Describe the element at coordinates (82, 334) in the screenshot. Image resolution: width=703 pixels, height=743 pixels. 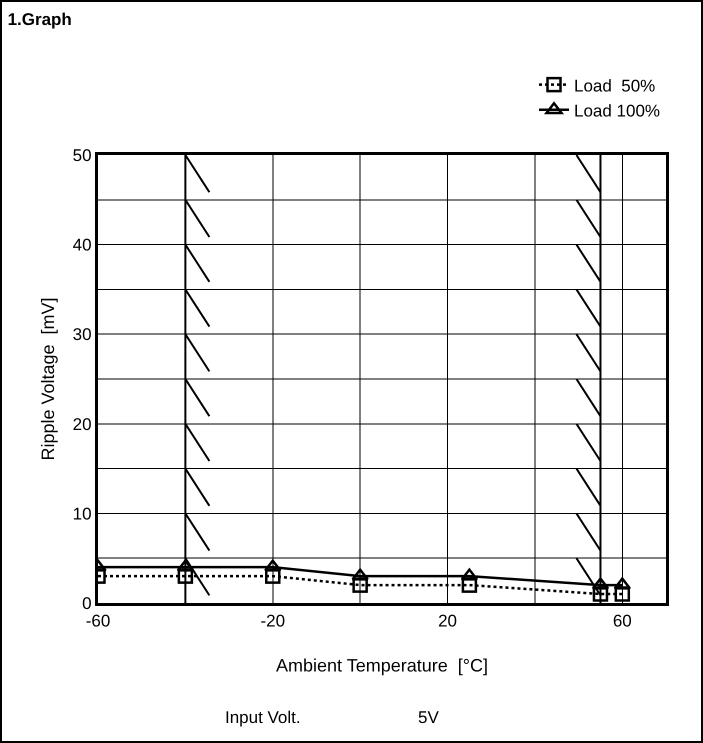
I see `y-tick-label: 30` at that location.